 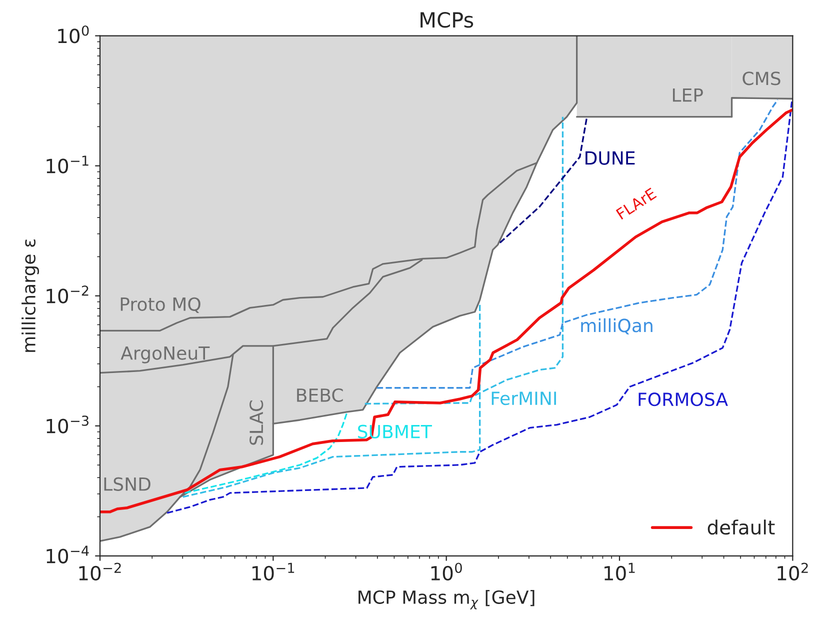 What do you see at coordinates (67, 555) in the screenshot?
I see `y-tick-label: 10$^{−4}$` at bounding box center [67, 555].